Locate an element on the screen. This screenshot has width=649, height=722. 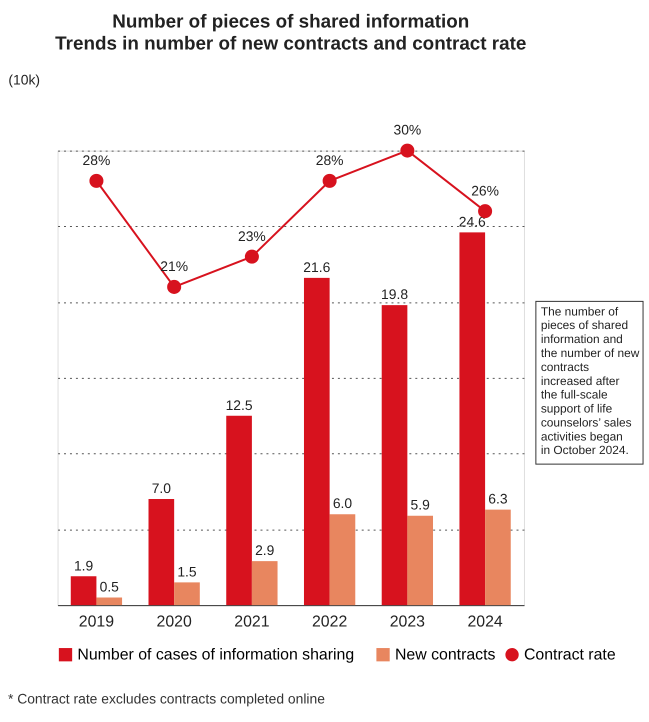
legend-label: New contracts is located at coordinates (445, 655).